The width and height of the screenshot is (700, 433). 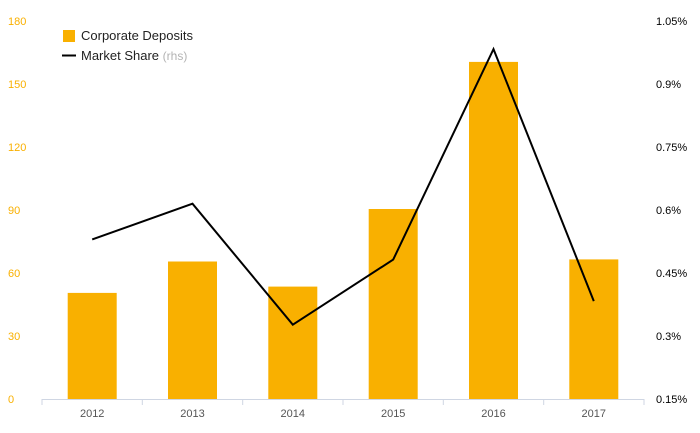 What do you see at coordinates (594, 414) in the screenshot?
I see `x-tick-label: 2017` at bounding box center [594, 414].